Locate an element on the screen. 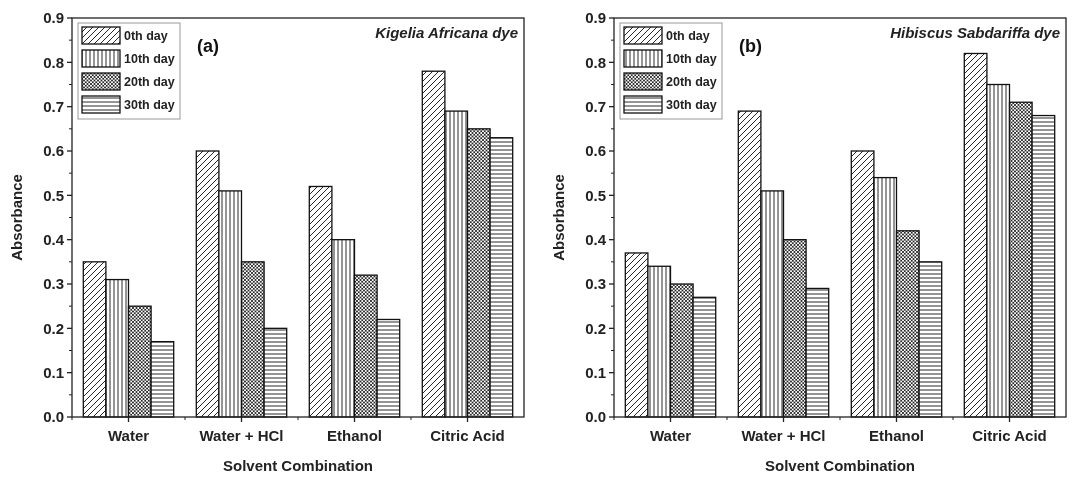 The width and height of the screenshot is (1084, 481). annotation: (a) is located at coordinates (208, 46).